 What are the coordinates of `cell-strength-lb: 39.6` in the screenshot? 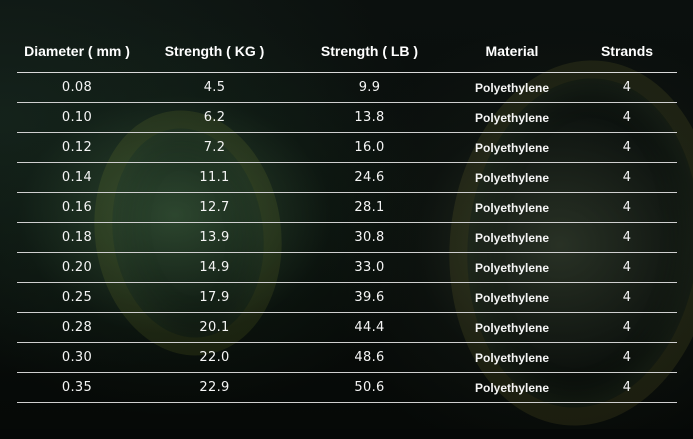 It's located at (369, 297).